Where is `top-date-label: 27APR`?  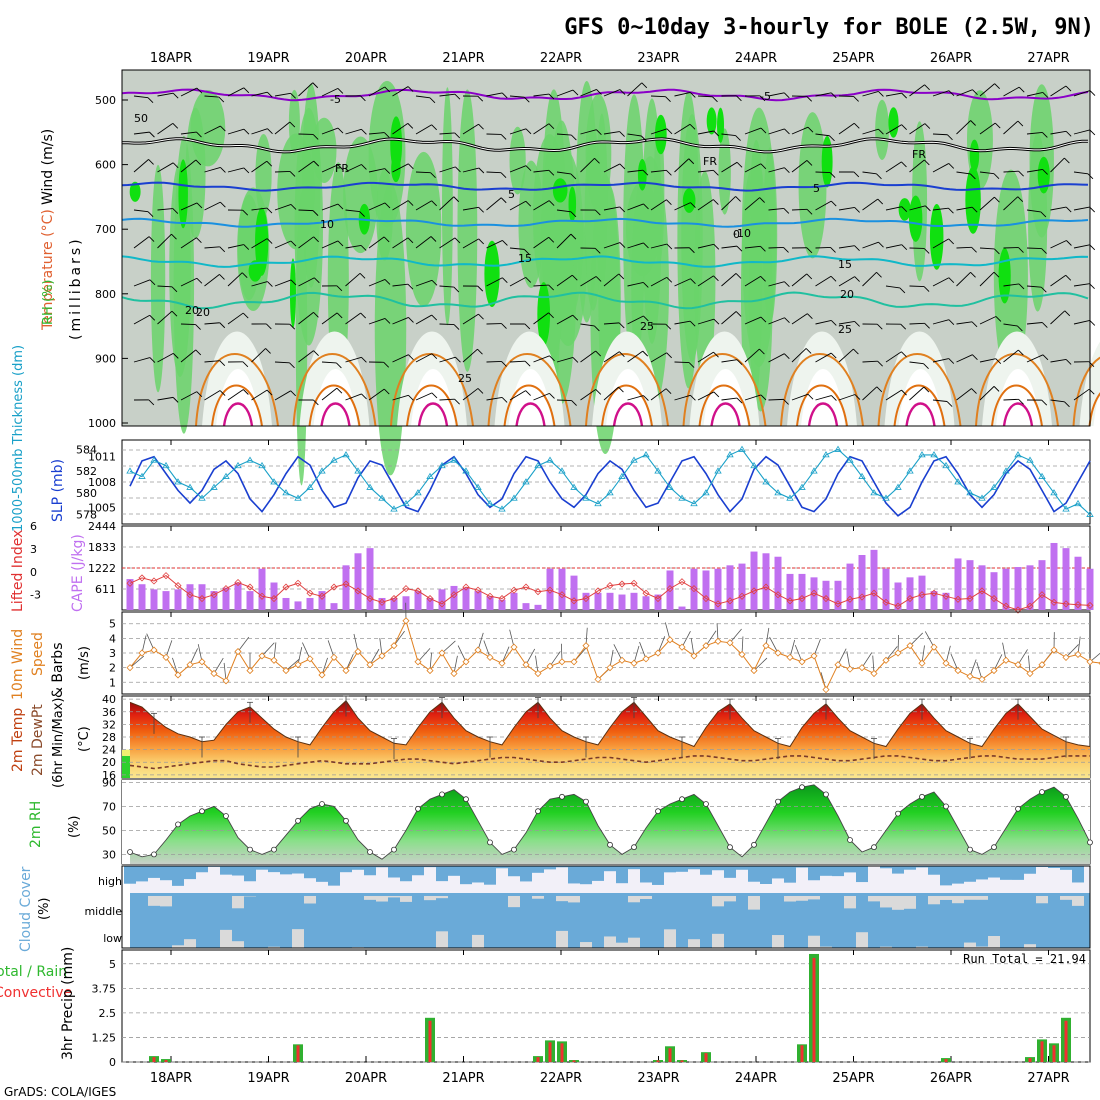
top-date-label: 27APR is located at coordinates (1048, 58).